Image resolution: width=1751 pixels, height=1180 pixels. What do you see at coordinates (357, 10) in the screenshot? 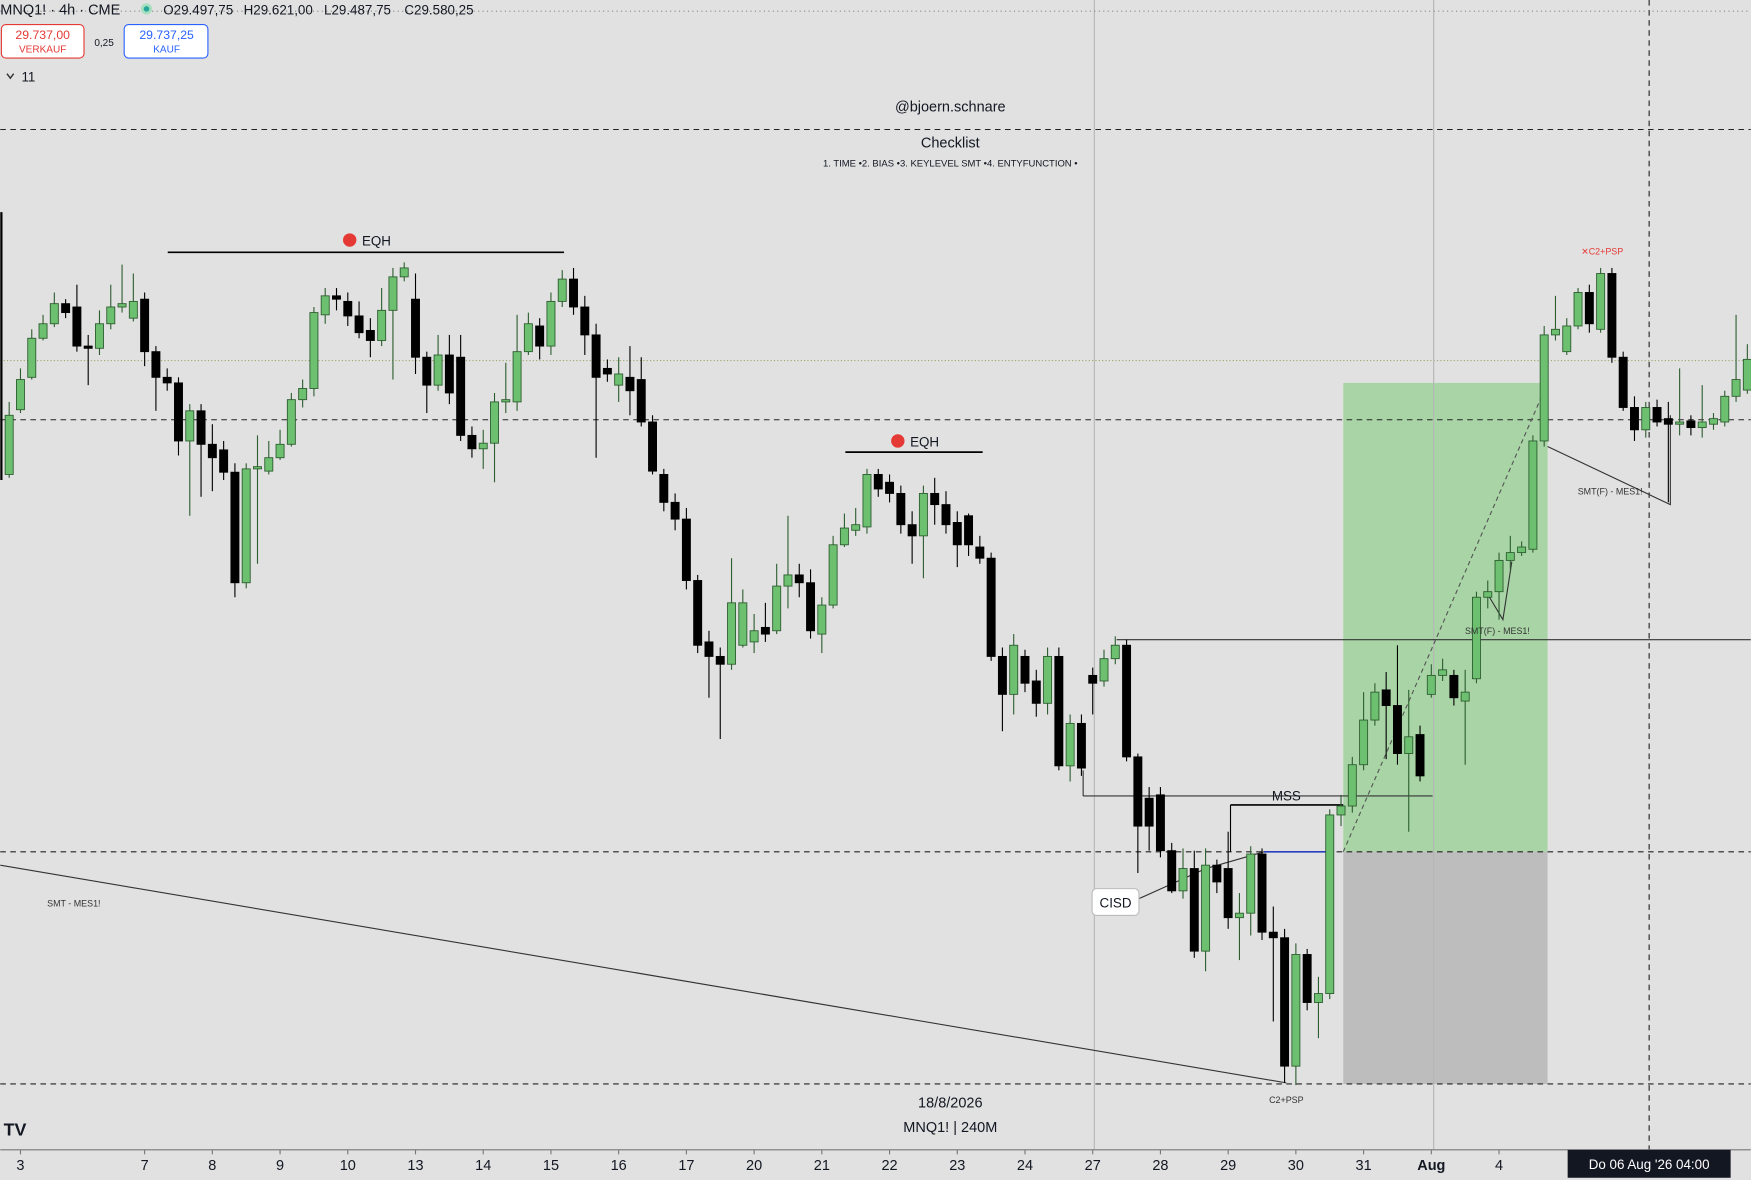
I see `ohlc-low: L29.487,75` at bounding box center [357, 10].